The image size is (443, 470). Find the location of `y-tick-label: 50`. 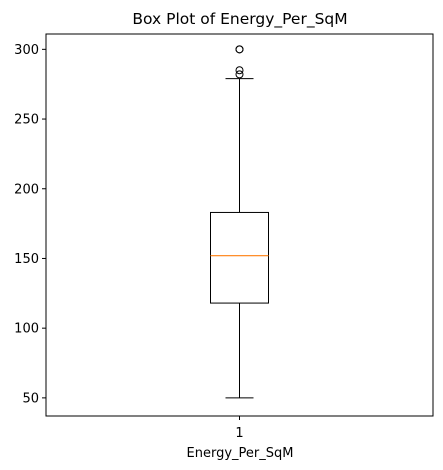

y-tick-label: 50 is located at coordinates (30, 398).